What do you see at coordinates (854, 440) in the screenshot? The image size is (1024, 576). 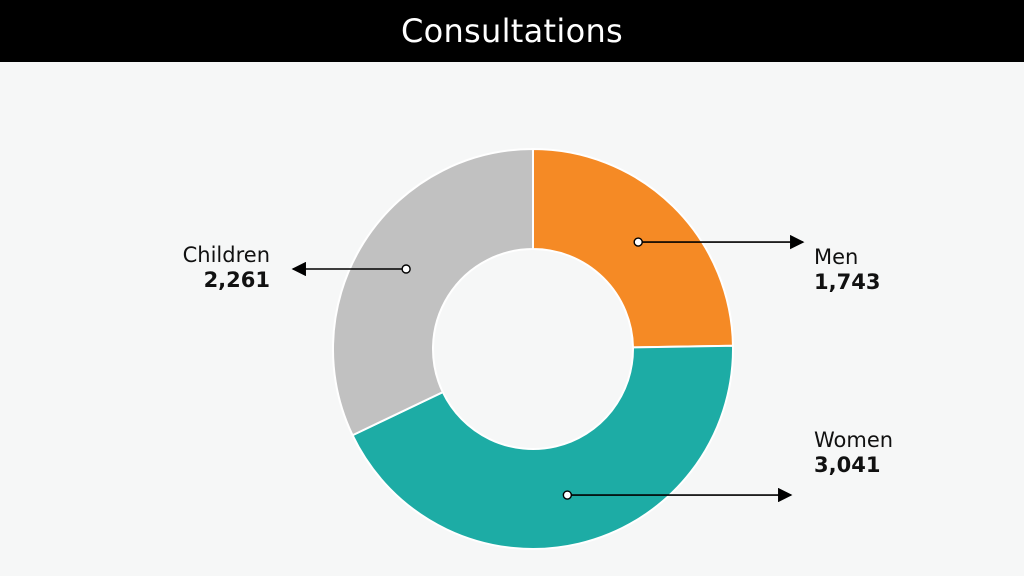 I see `label-women-name: Women` at bounding box center [854, 440].